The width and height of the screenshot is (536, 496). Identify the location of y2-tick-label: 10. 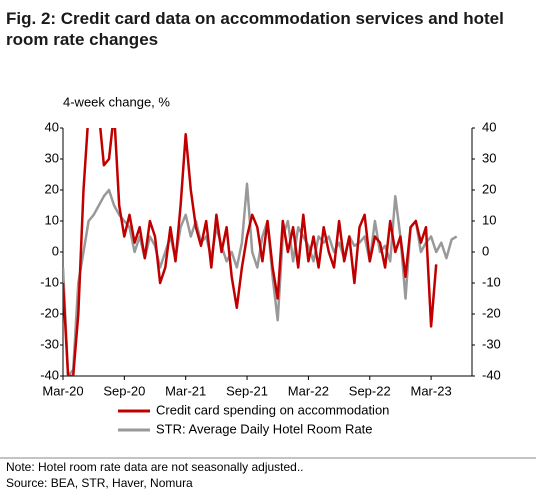
(489, 219).